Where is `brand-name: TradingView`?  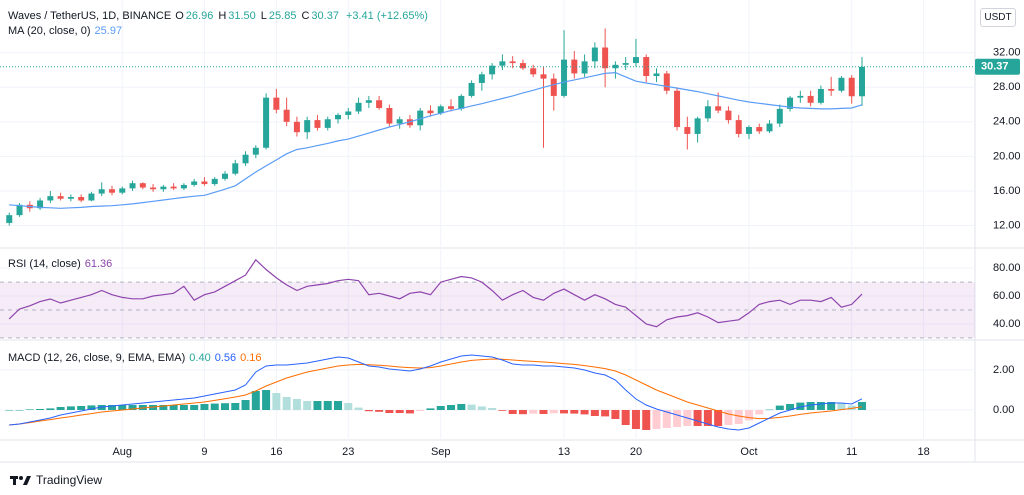
brand-name: TradingView is located at coordinates (69, 480).